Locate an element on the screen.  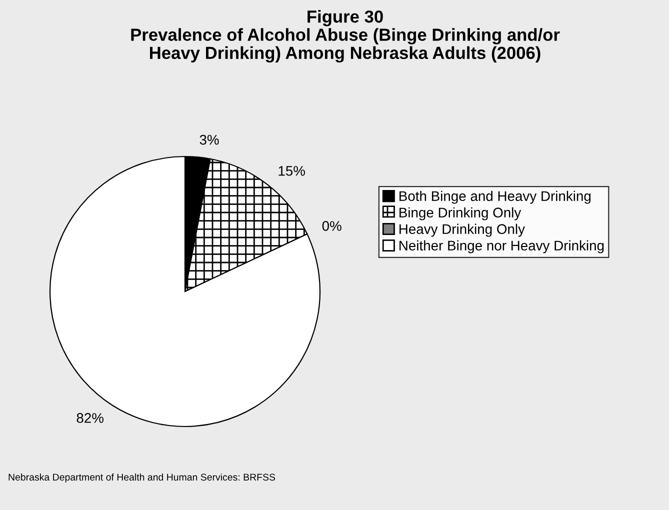
data-label: 82% is located at coordinates (90, 418).